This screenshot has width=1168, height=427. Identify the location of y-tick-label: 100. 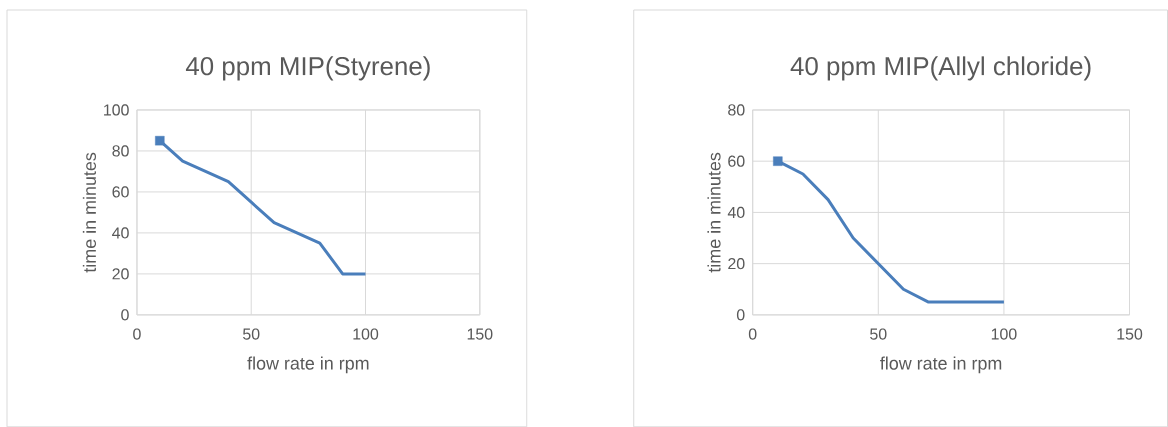
(116, 110).